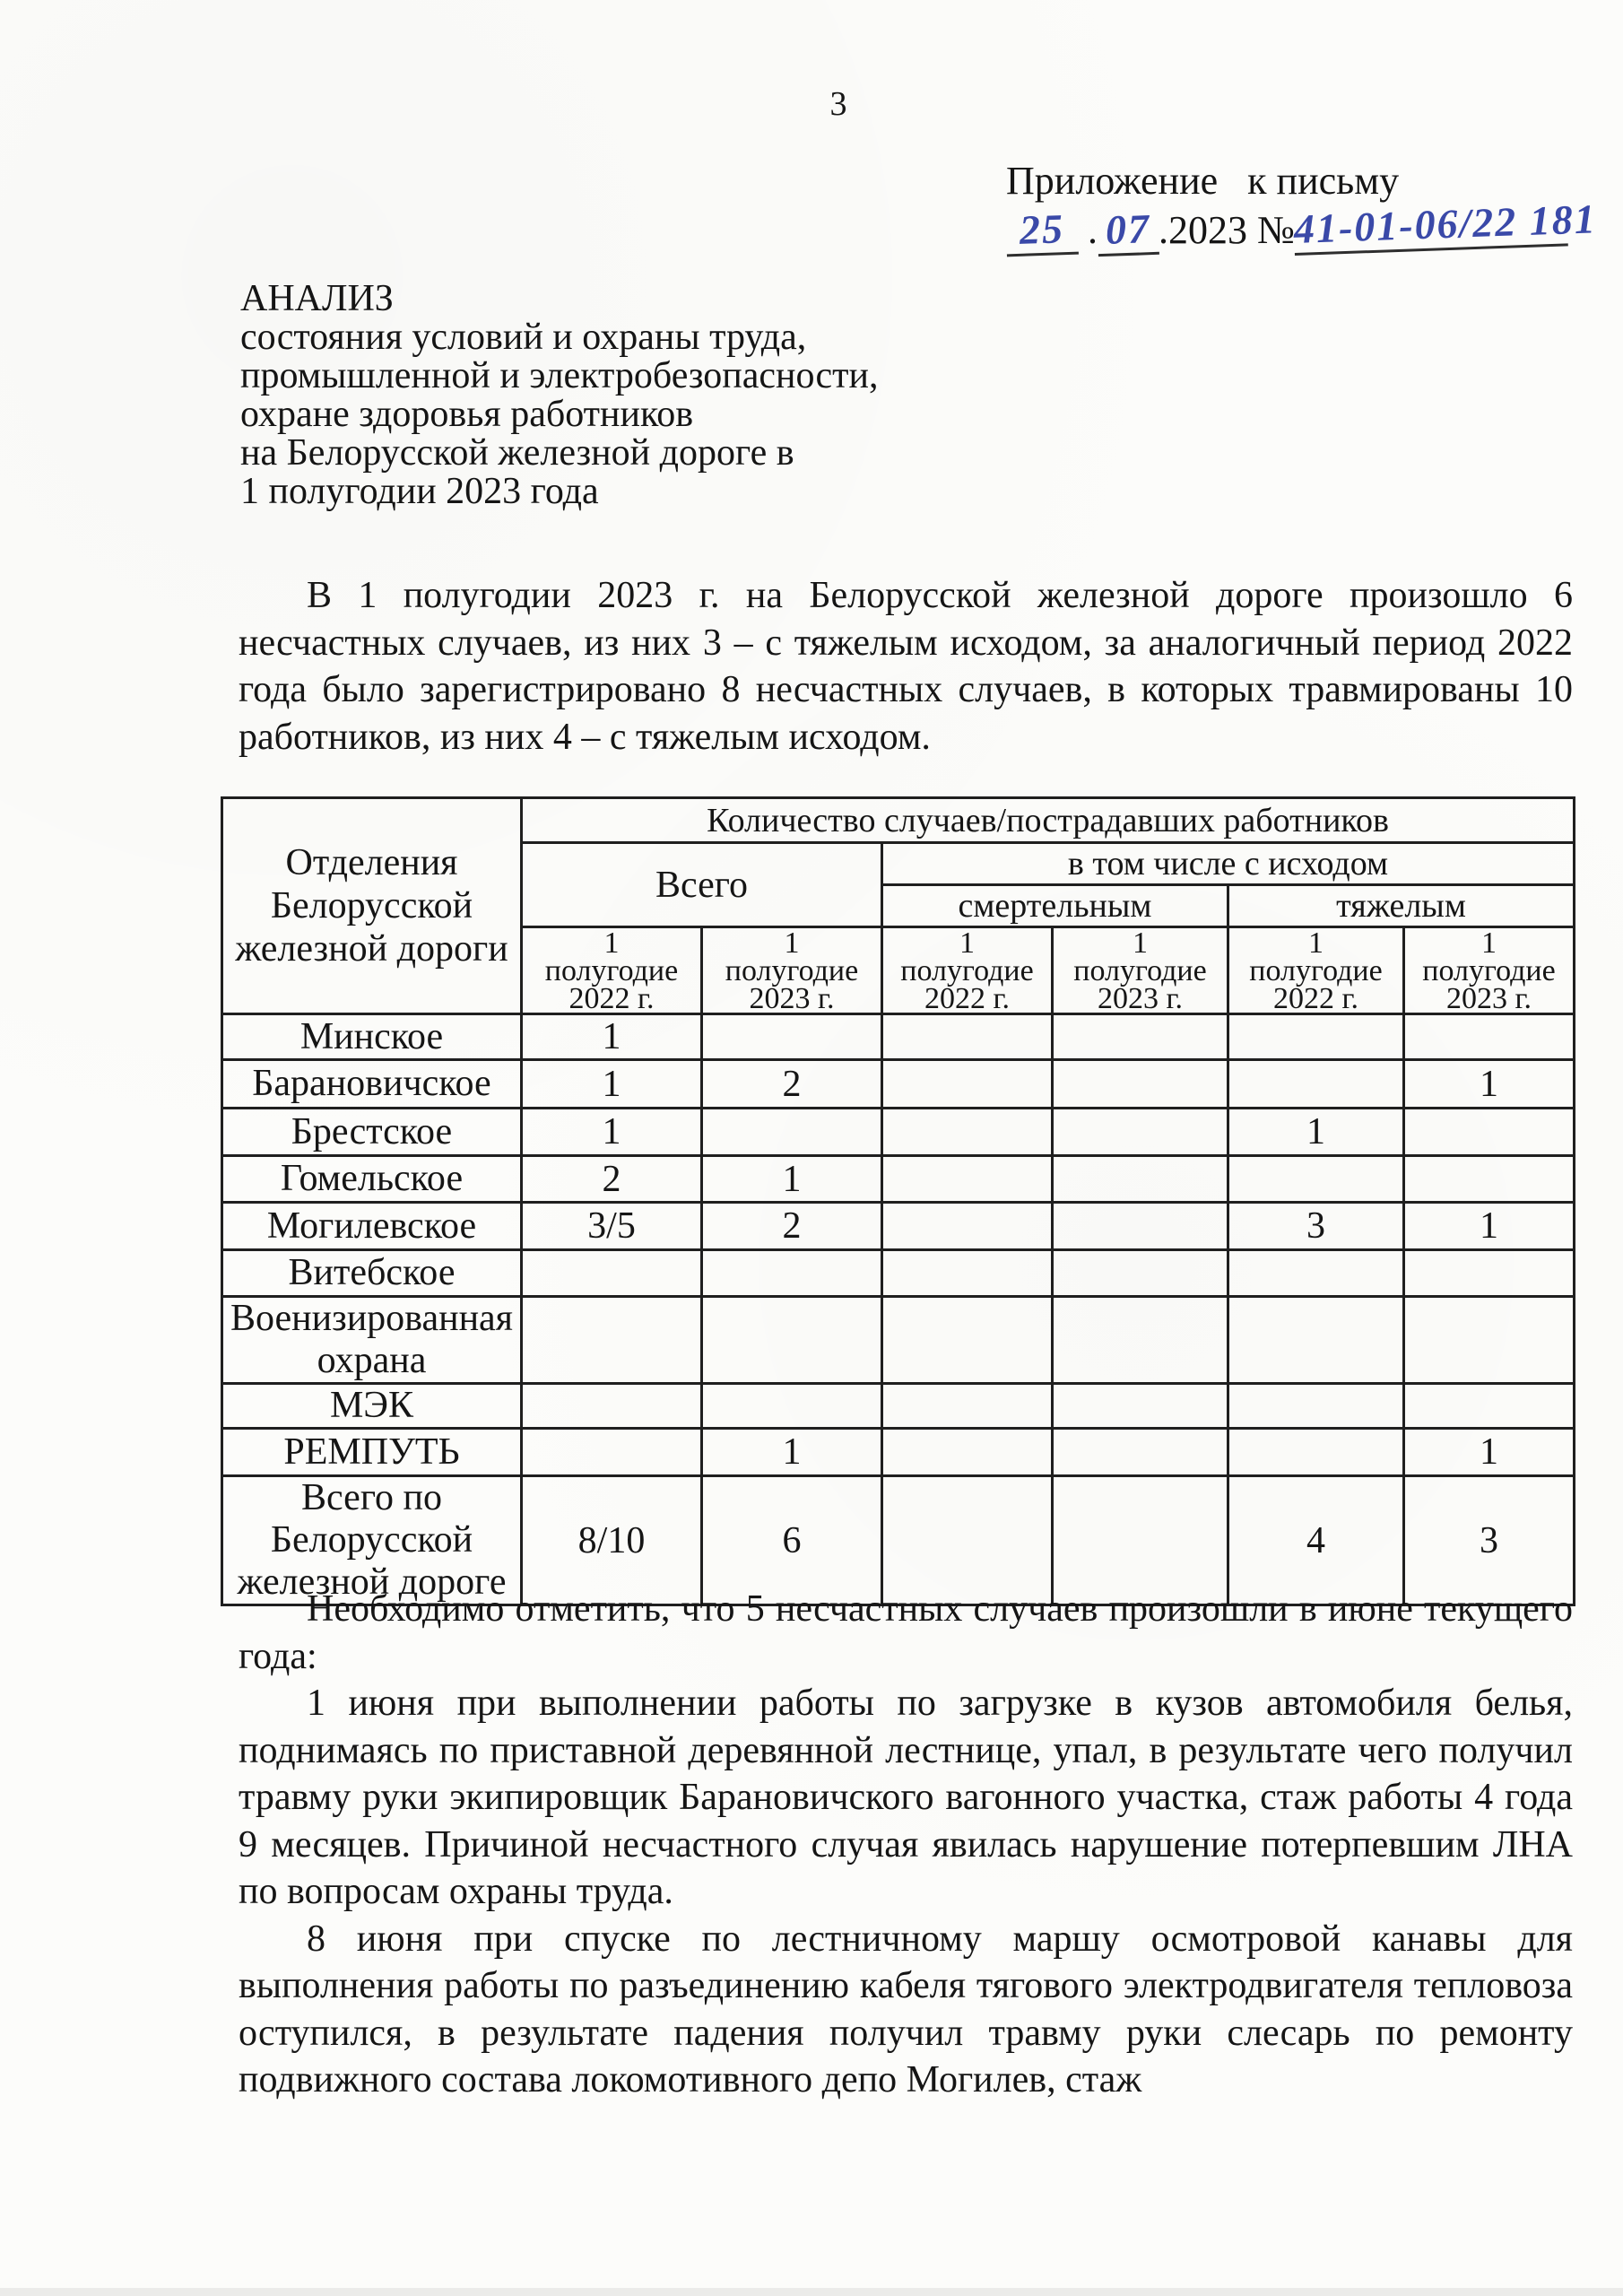 Image resolution: width=1623 pixels, height=2296 pixels. Describe the element at coordinates (372, 1452) in the screenshot. I see `dept-name-cell: РЕМПУТЬ` at that location.